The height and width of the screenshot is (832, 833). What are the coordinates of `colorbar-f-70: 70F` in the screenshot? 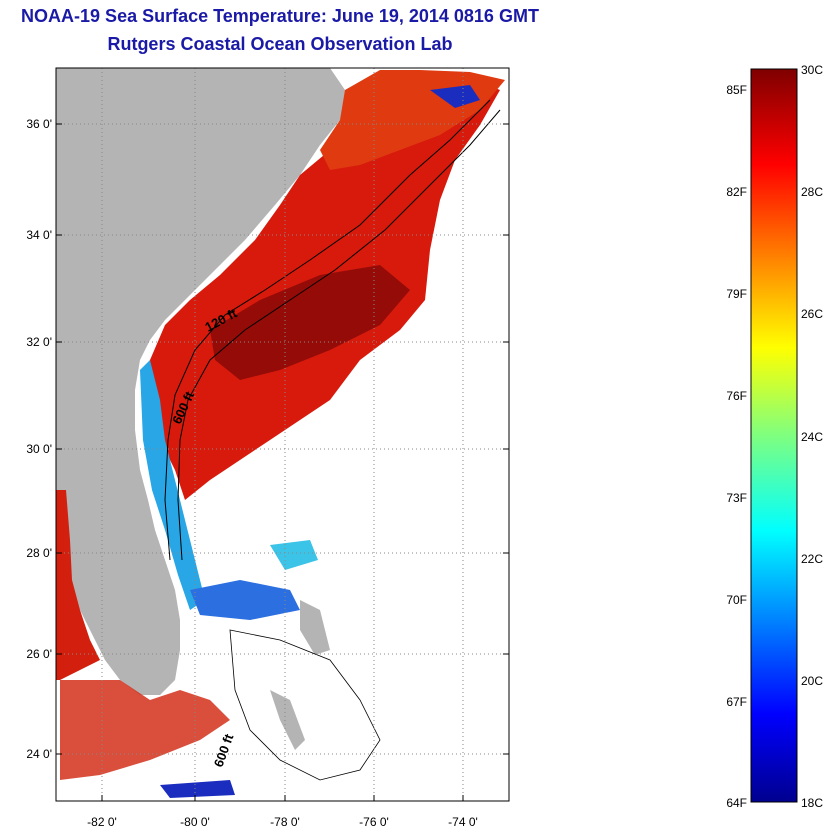 It's located at (736, 600).